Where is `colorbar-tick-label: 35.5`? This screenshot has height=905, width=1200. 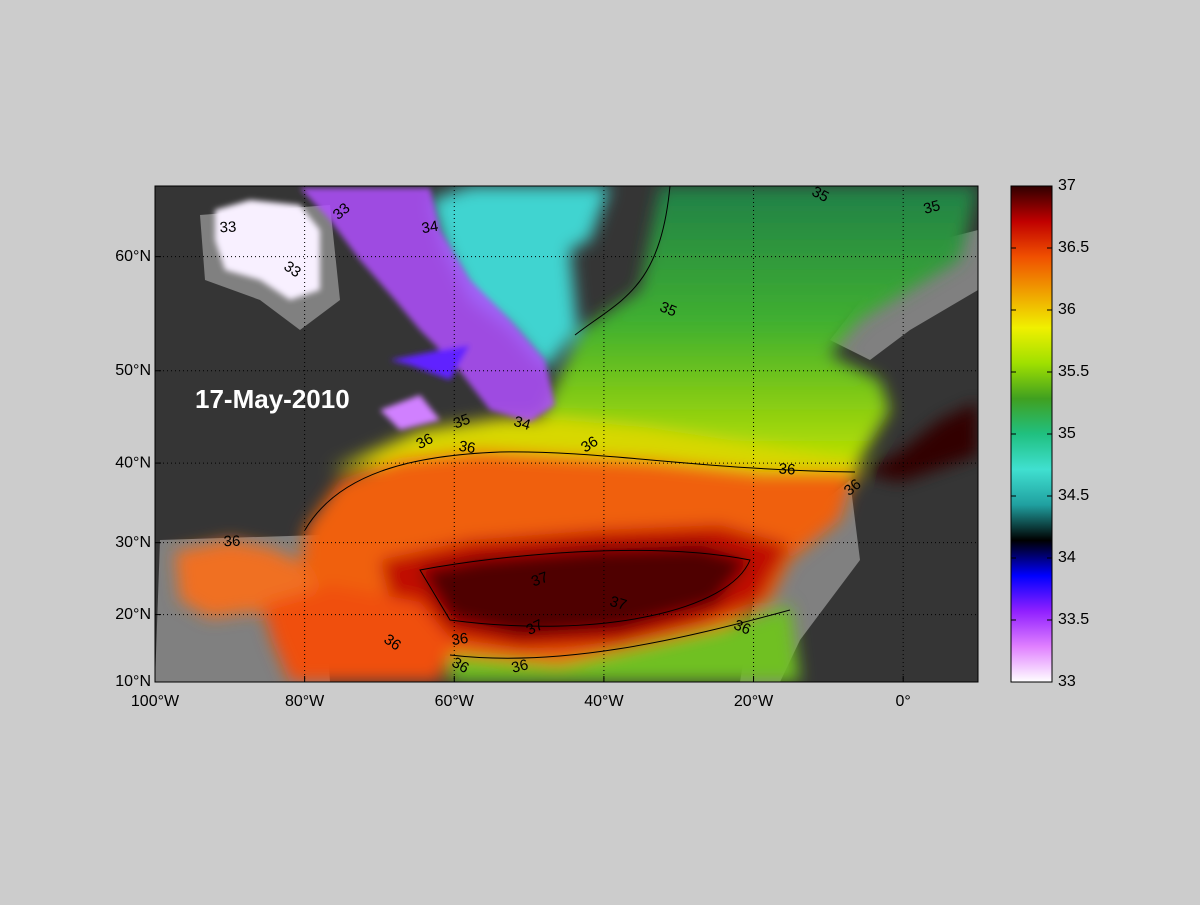 colorbar-tick-label: 35.5 is located at coordinates (1073, 371).